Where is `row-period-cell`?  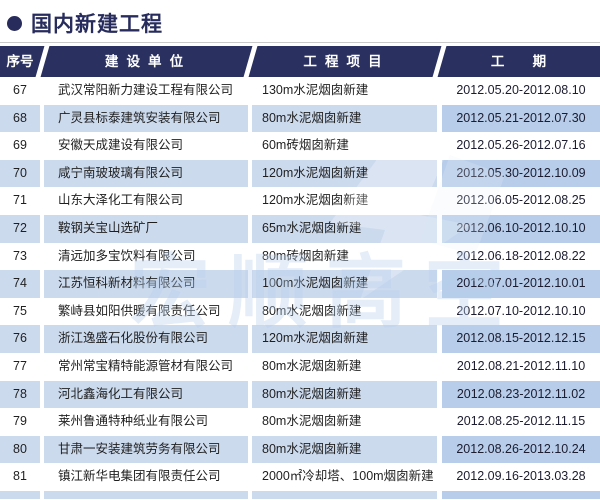 row-period-cell is located at coordinates (521, 494).